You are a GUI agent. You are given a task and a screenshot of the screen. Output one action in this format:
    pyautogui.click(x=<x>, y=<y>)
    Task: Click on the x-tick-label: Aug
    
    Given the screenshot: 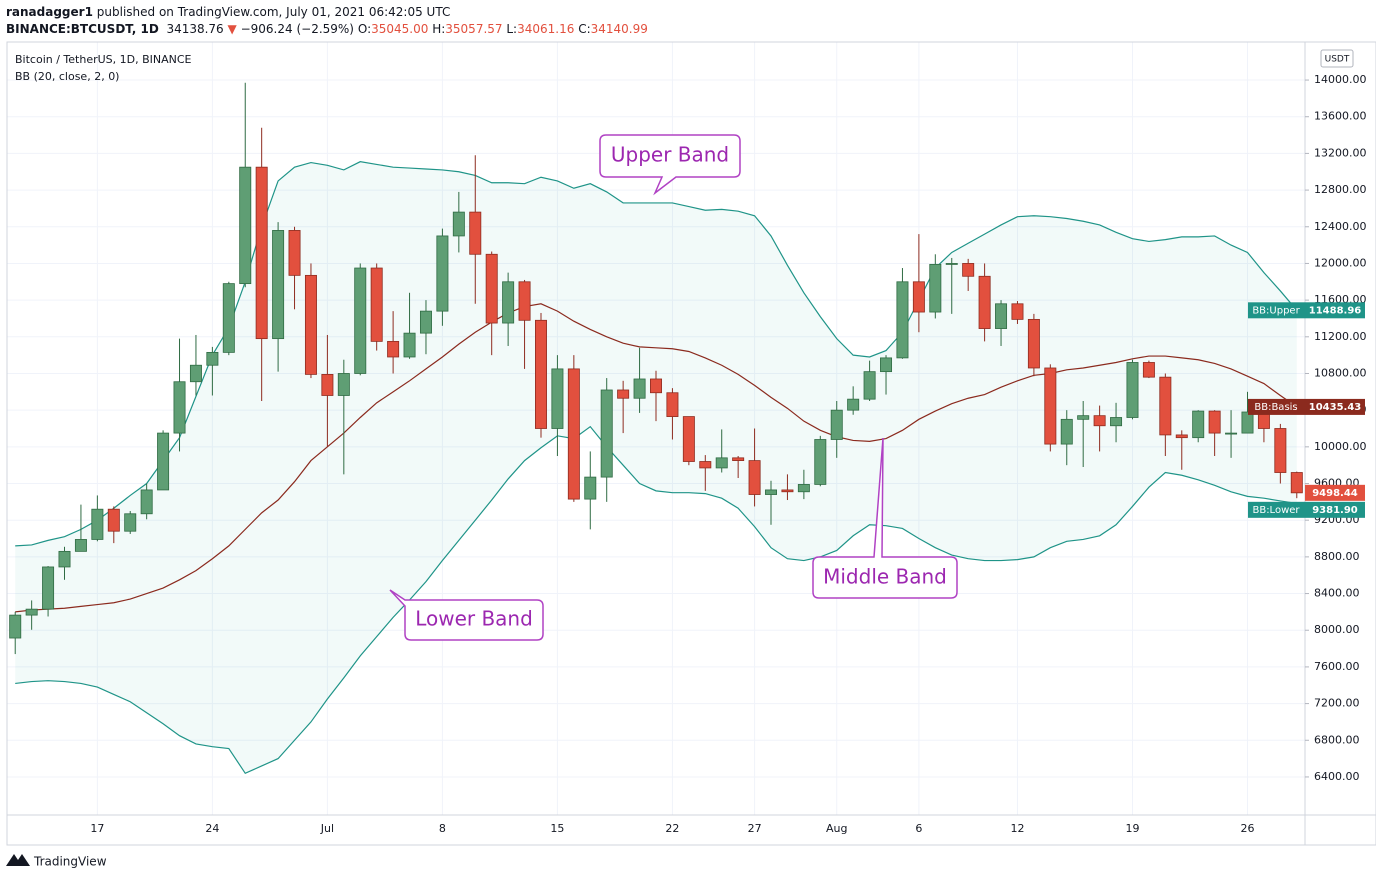 What is the action you would take?
    pyautogui.click(x=836, y=828)
    